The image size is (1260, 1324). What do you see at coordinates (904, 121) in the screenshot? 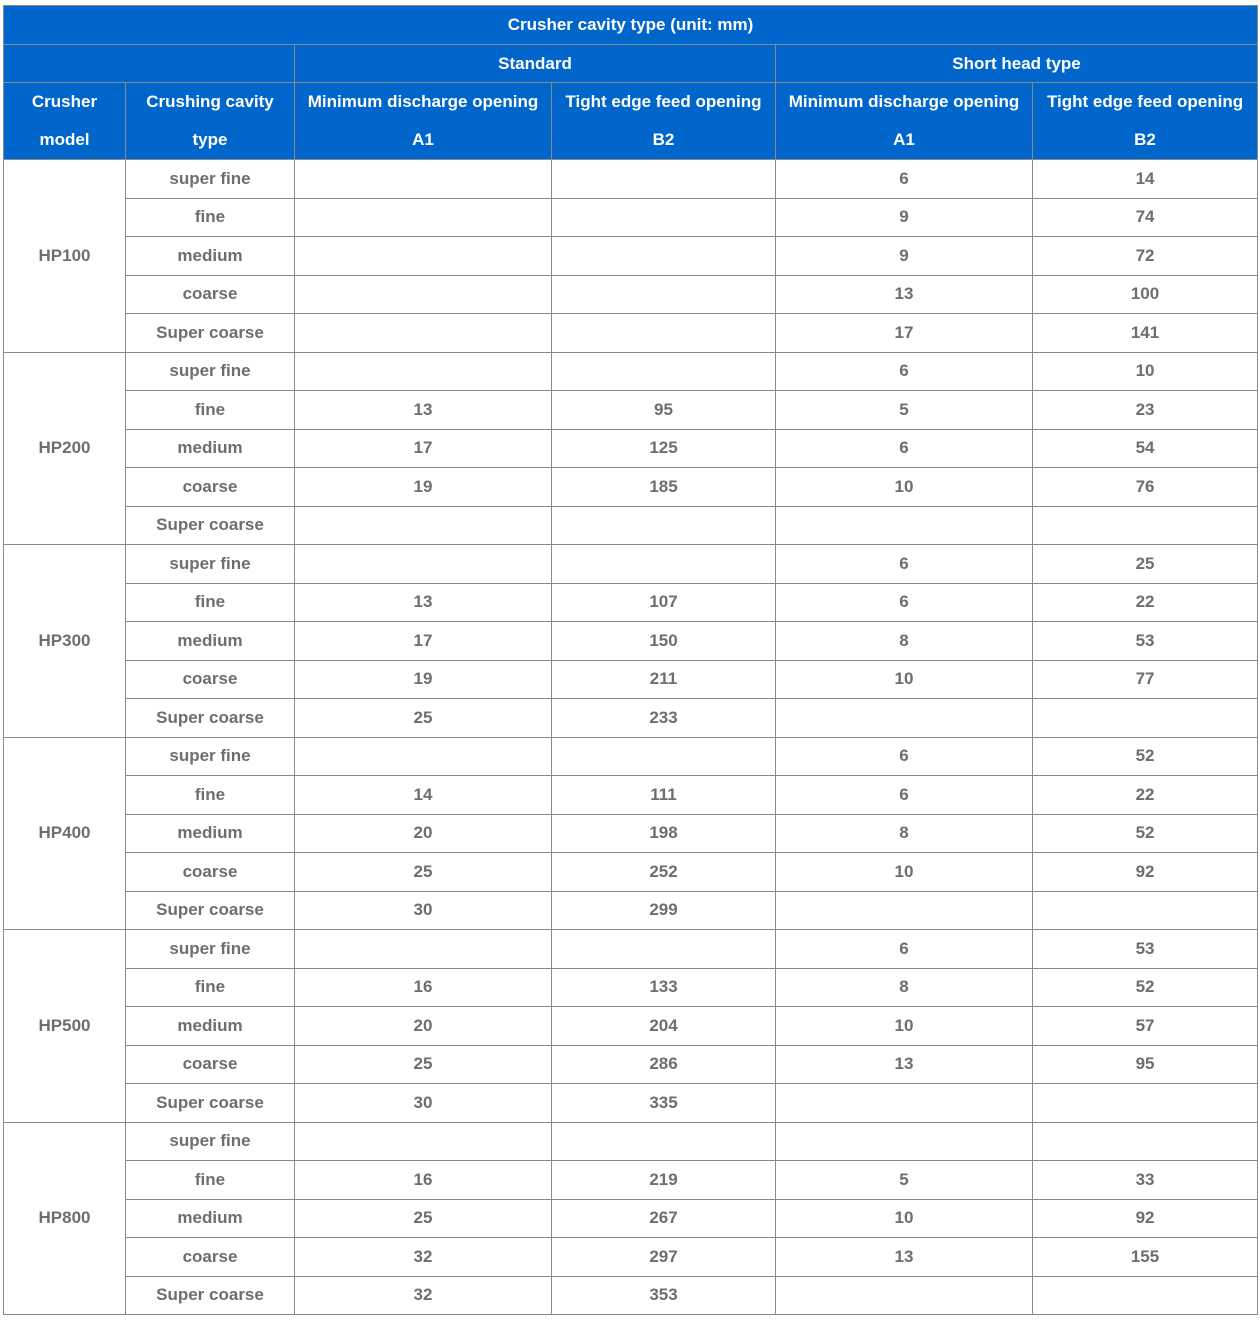
I see `column-header: Minimum discharge opening A1` at bounding box center [904, 121].